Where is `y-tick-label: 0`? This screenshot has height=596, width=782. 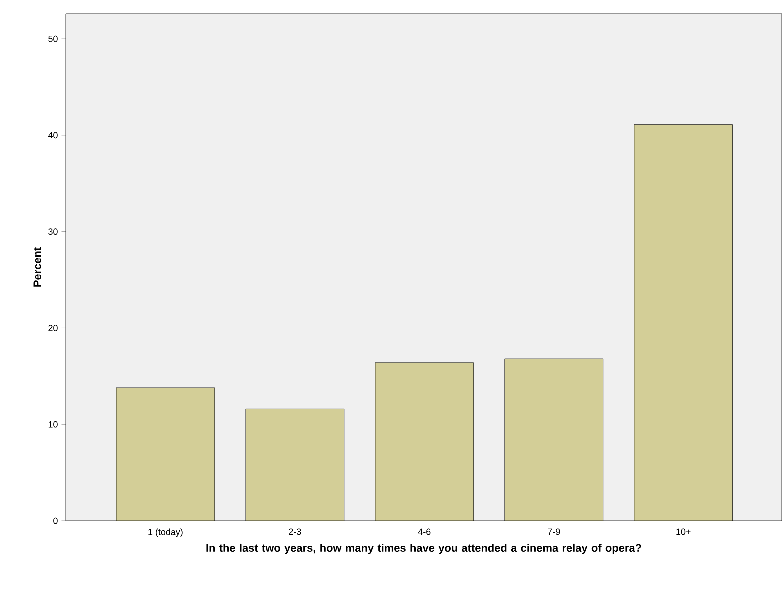 y-tick-label: 0 is located at coordinates (56, 521).